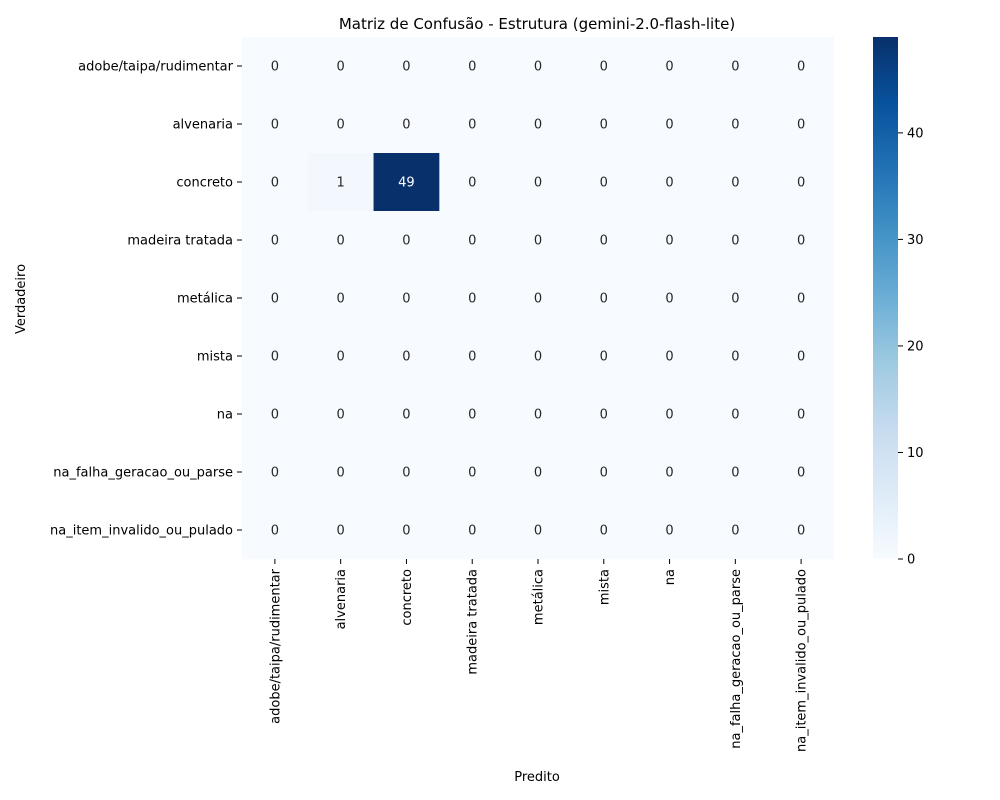 The width and height of the screenshot is (1000, 800). Describe the element at coordinates (155, 67) in the screenshot. I see `y-tick-label: adobe/taipa/rudimentar` at that location.